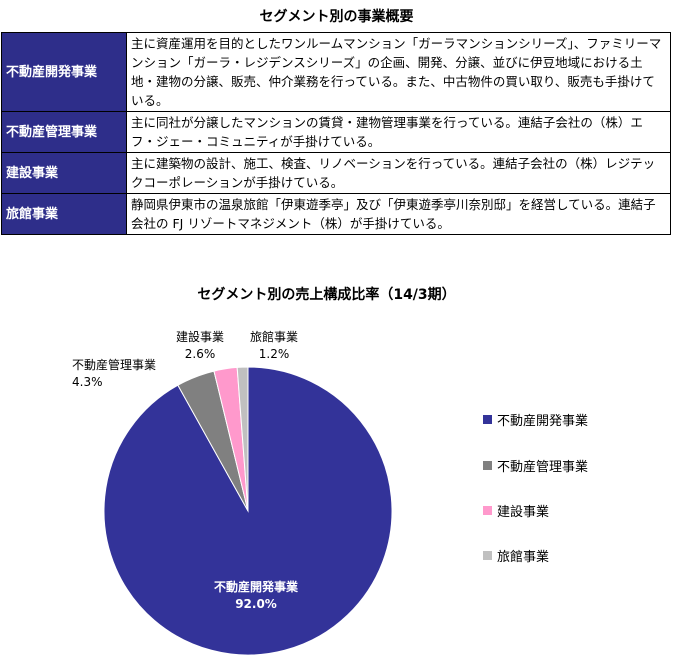 Image resolution: width=673 pixels, height=660 pixels. I want to click on slice-label-3: 旅館事業 1.2%, so click(274, 345).